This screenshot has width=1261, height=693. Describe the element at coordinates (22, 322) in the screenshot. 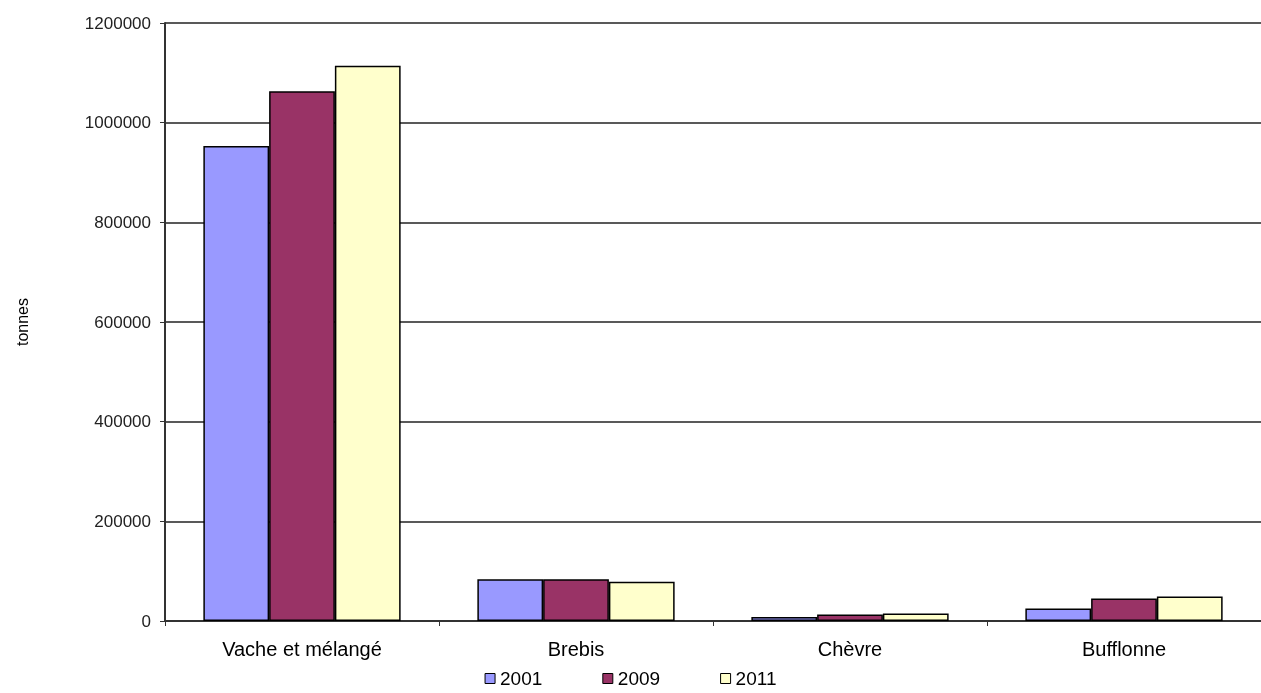

I see `y-axis-title: tonnes` at that location.